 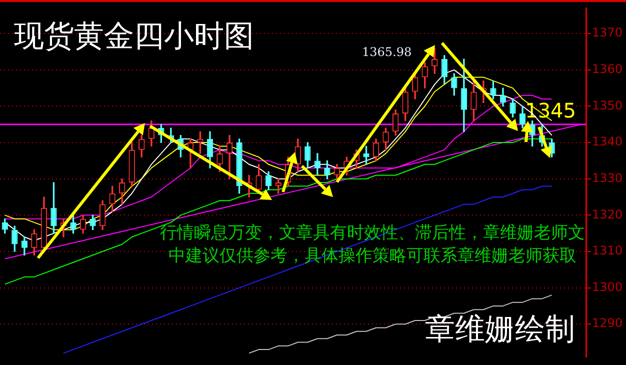 What do you see at coordinates (607, 323) in the screenshot?
I see `y-tick-label: 1290` at bounding box center [607, 323].